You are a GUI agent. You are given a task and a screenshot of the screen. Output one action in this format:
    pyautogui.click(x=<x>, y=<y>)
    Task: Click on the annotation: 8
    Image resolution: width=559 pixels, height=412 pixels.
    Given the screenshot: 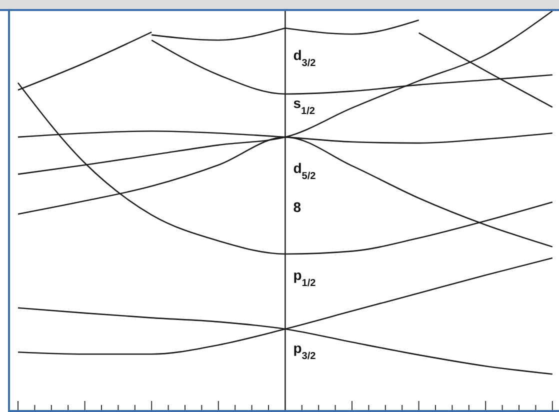 What is the action you would take?
    pyautogui.click(x=297, y=206)
    